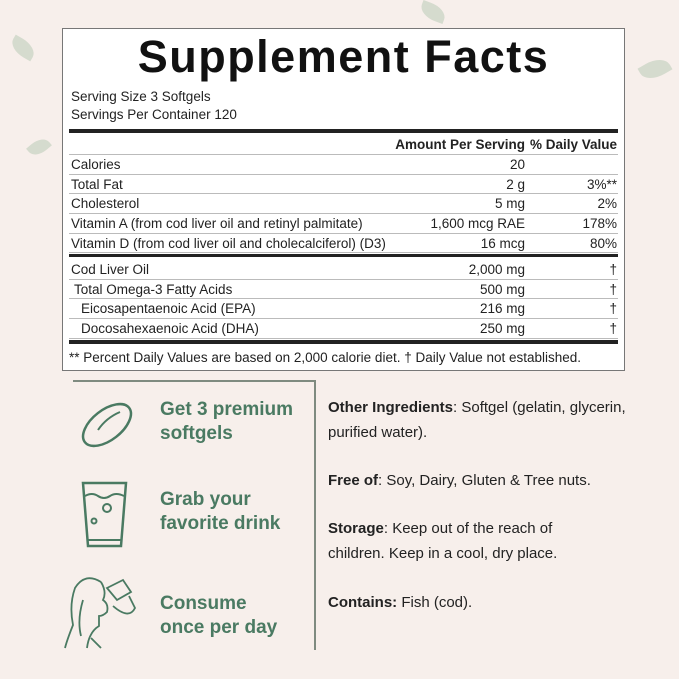 The height and width of the screenshot is (679, 679). Describe the element at coordinates (477, 224) in the screenshot. I see `nutrient-amount: 1,600 mcg RAE` at that location.